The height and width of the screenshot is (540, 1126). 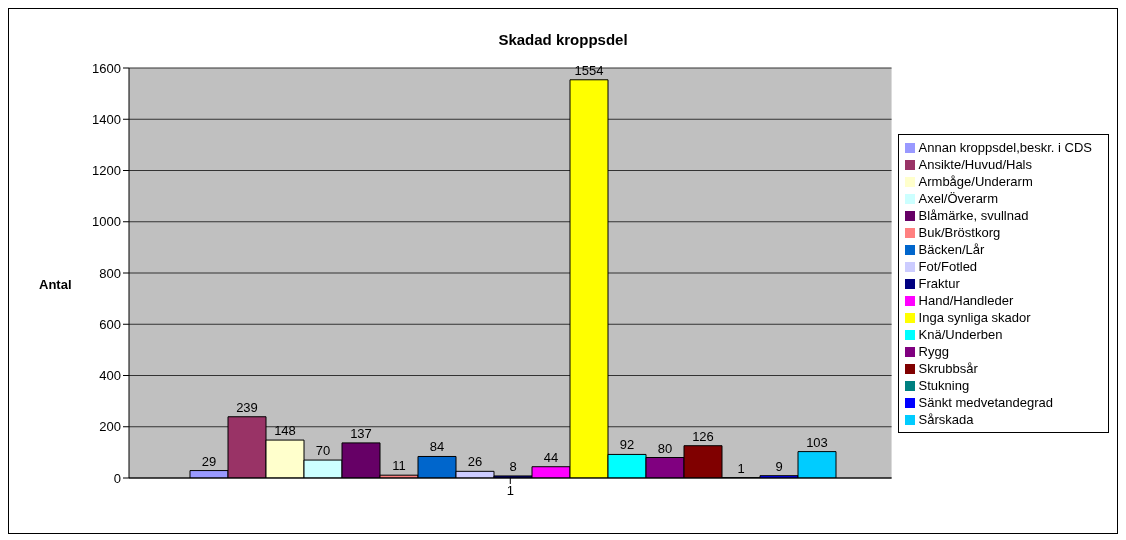 I want to click on data-label: 148, so click(x=285, y=431).